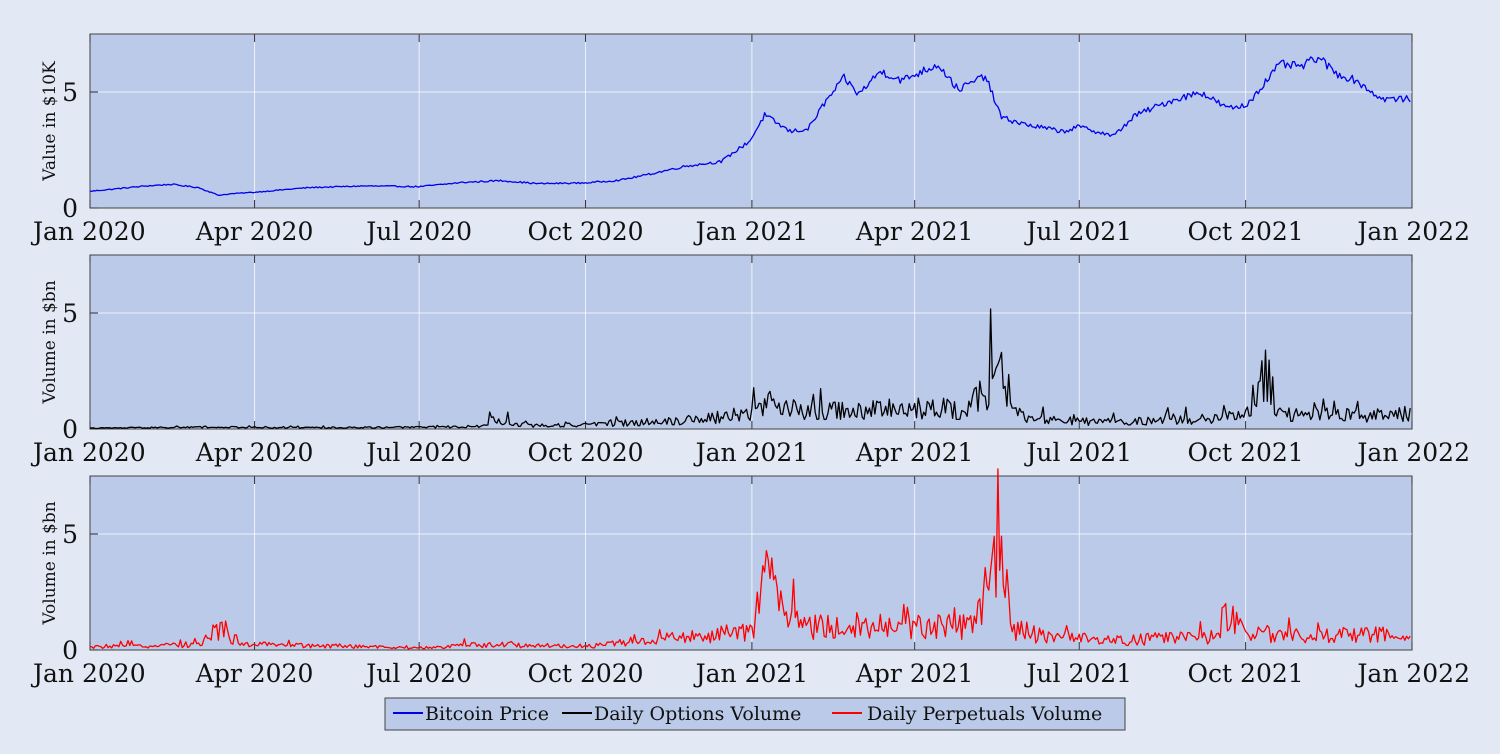 The width and height of the screenshot is (1500, 754). I want to click on series-line, so click(750, 369).